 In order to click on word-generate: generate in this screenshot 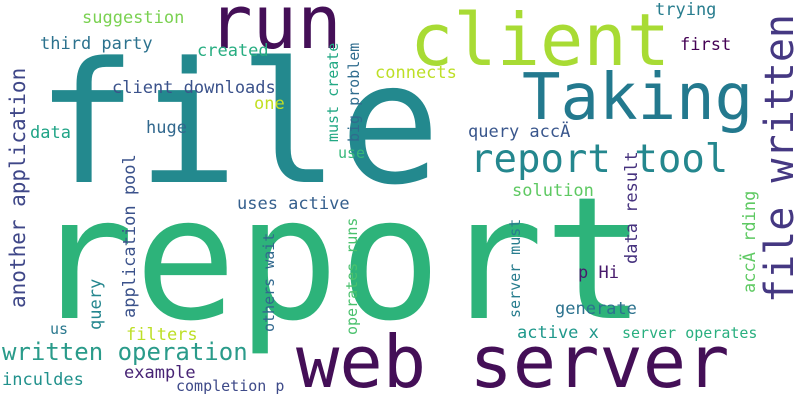, I will do `click(596, 309)`.